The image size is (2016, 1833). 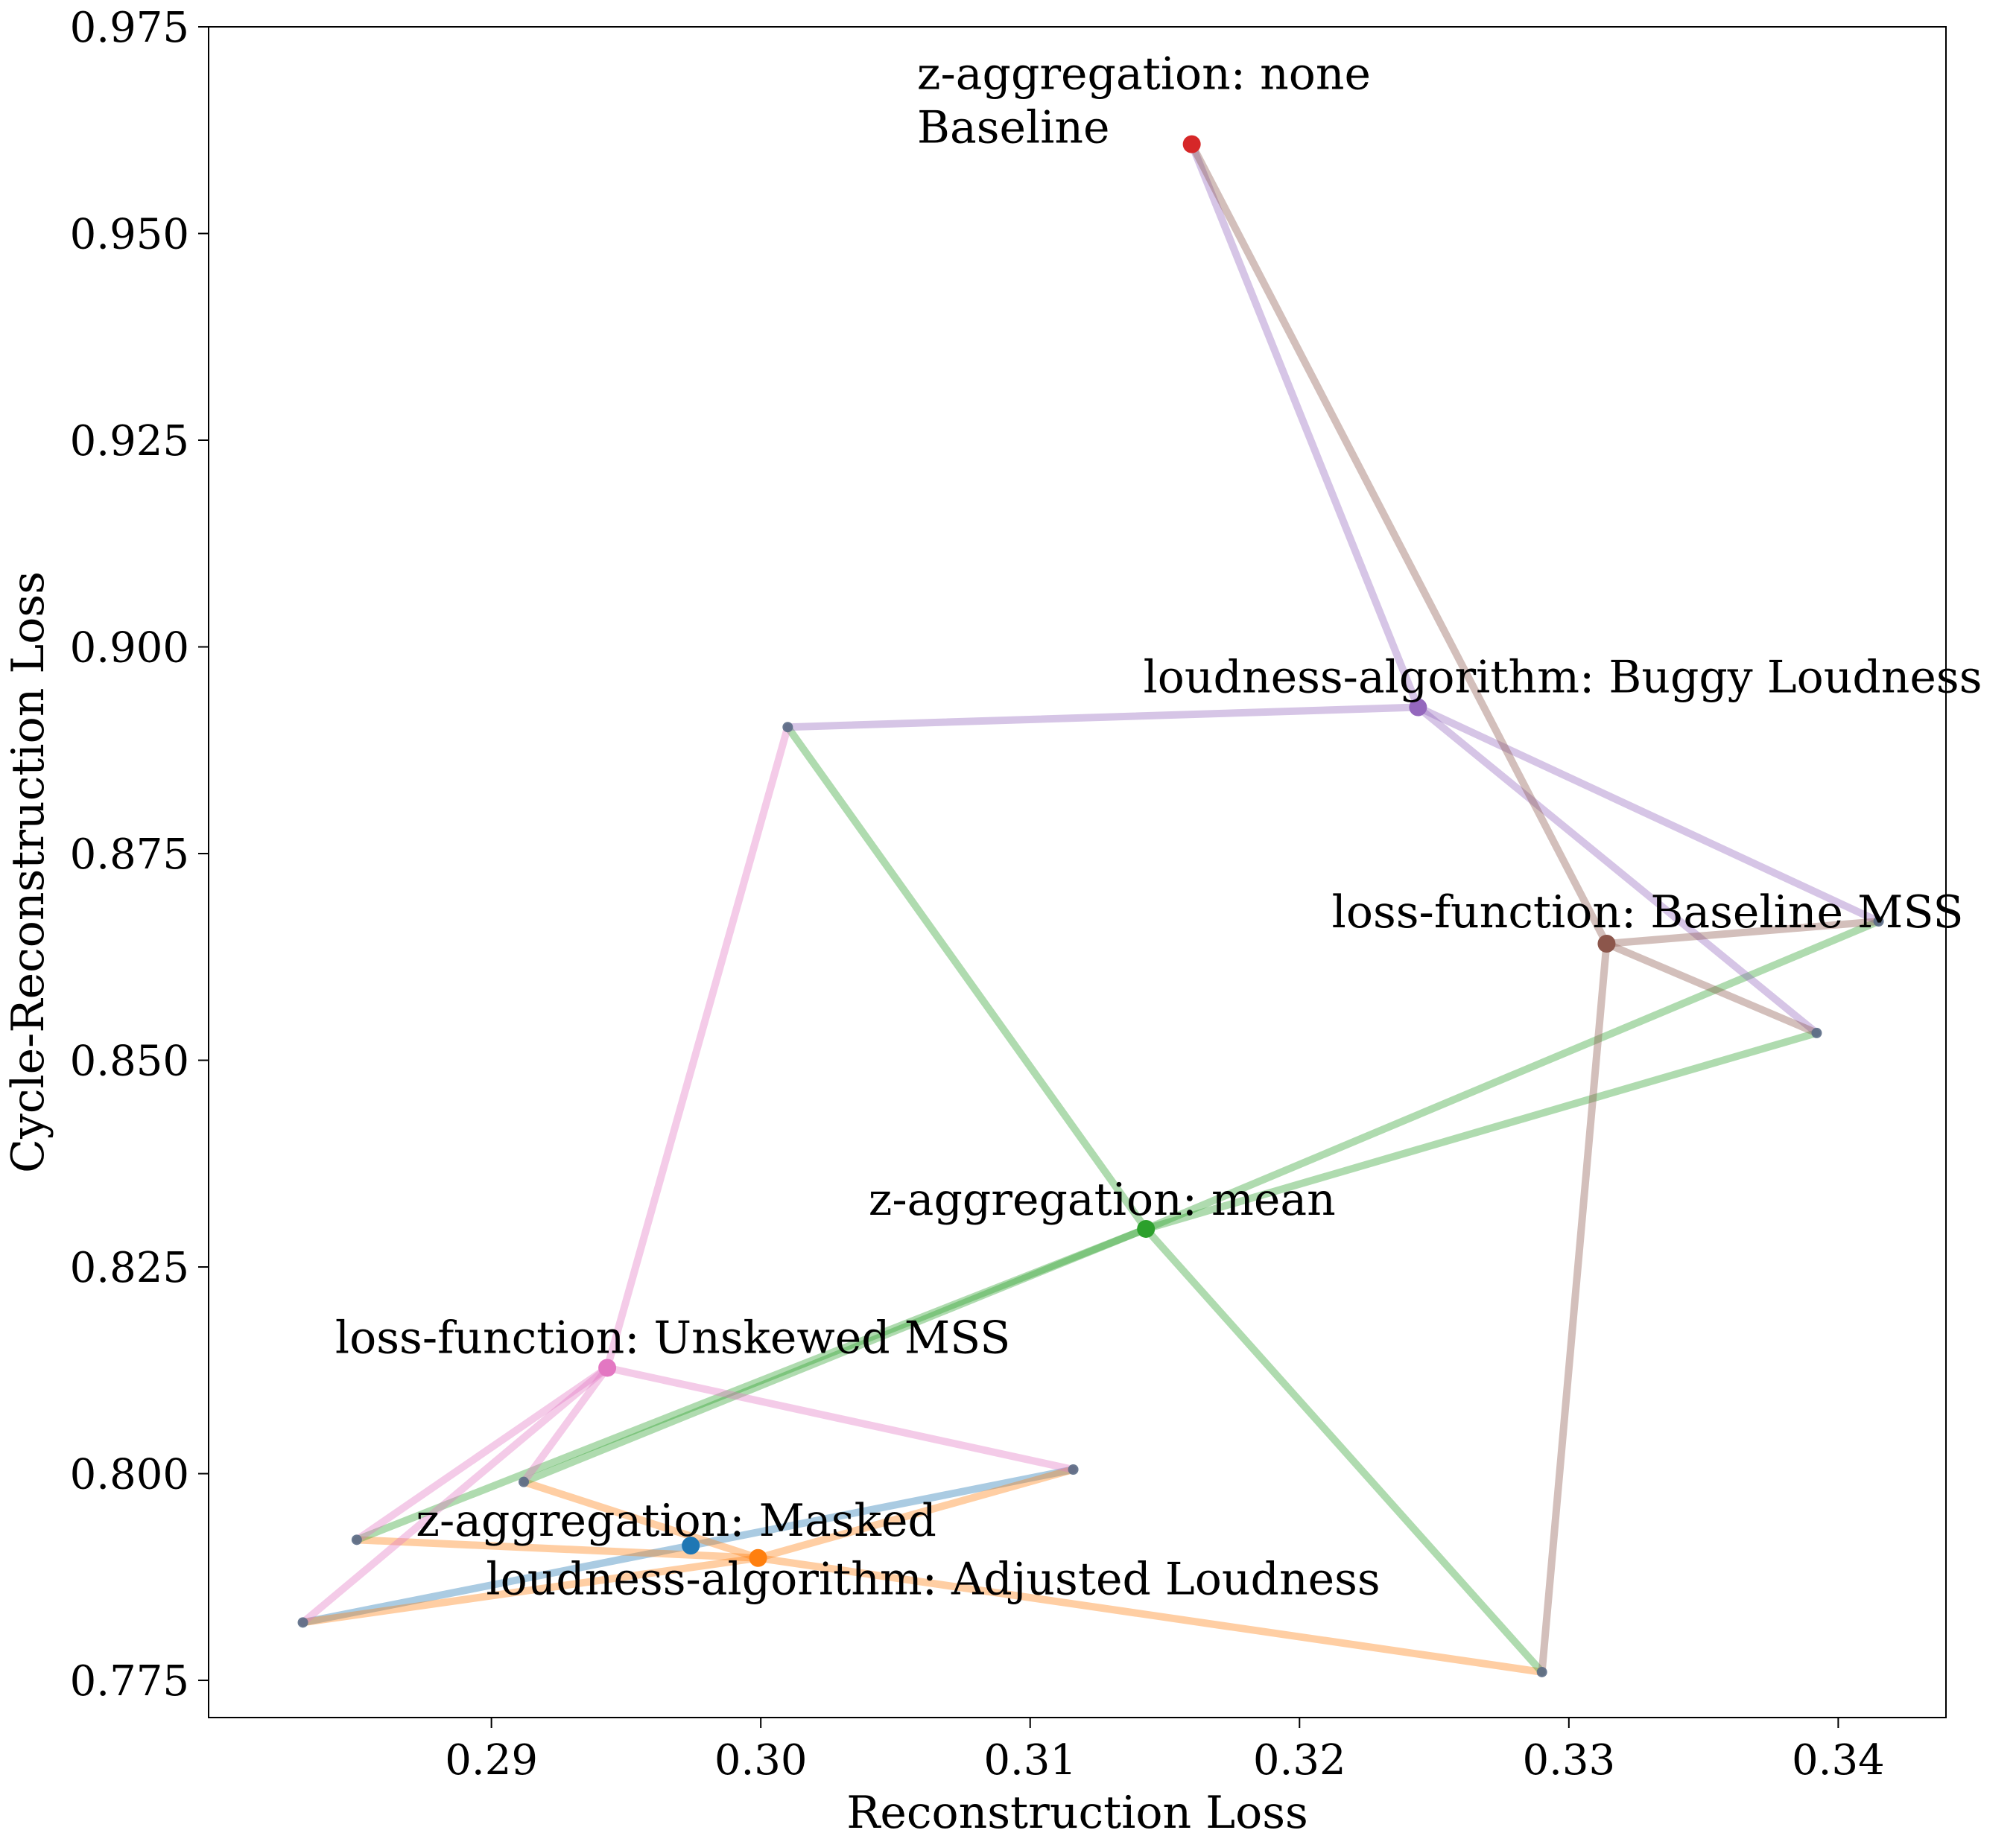 What do you see at coordinates (1144, 100) in the screenshot?
I see `annotation-3: z-aggregation: none Baseline` at bounding box center [1144, 100].